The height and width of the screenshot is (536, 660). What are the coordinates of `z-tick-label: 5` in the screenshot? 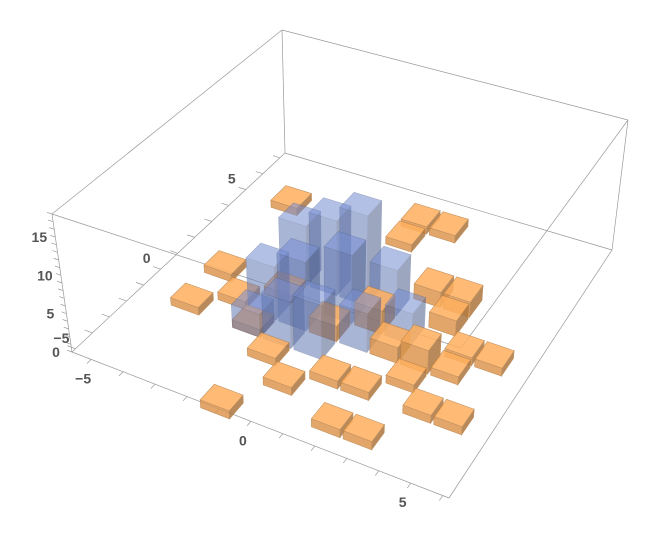 It's located at (51, 314).